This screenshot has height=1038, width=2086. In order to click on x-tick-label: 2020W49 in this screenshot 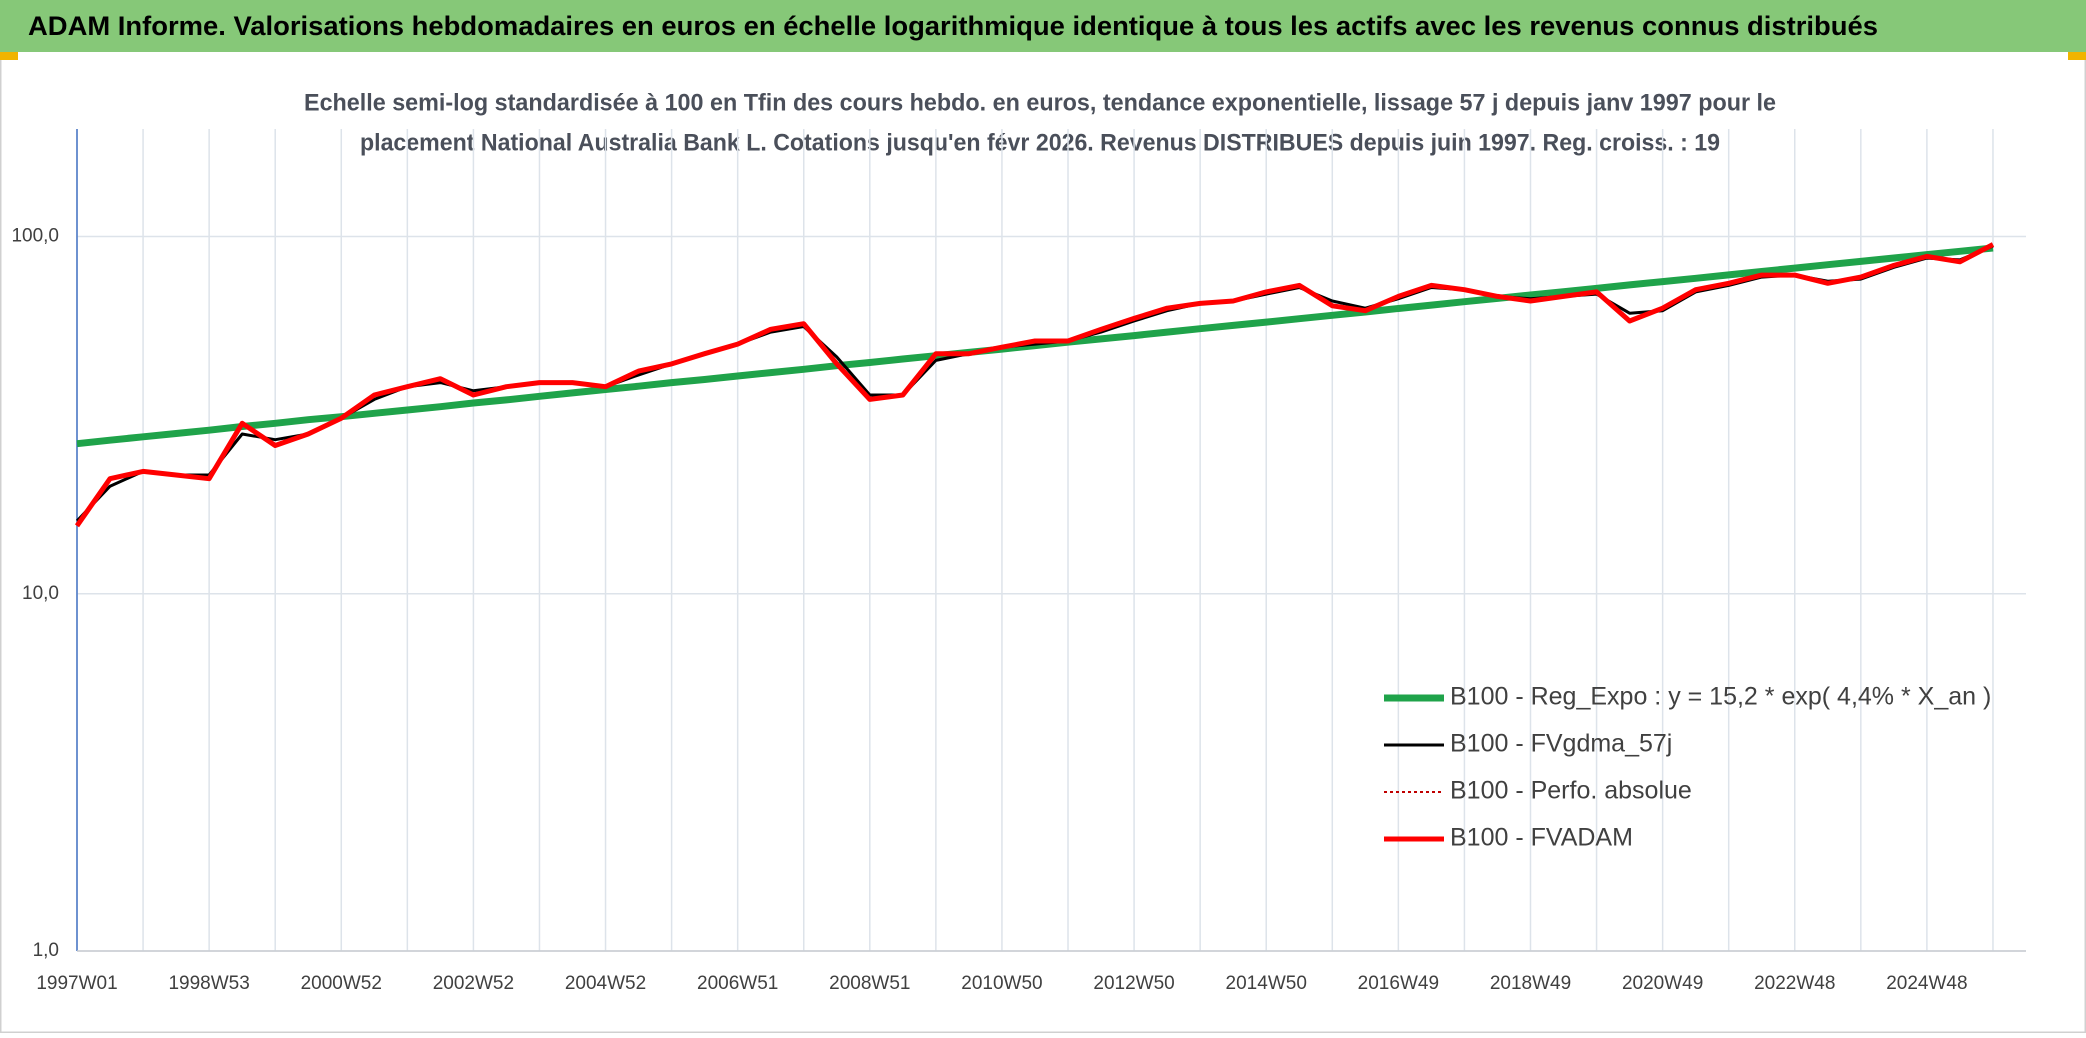, I will do `click(1662, 983)`.